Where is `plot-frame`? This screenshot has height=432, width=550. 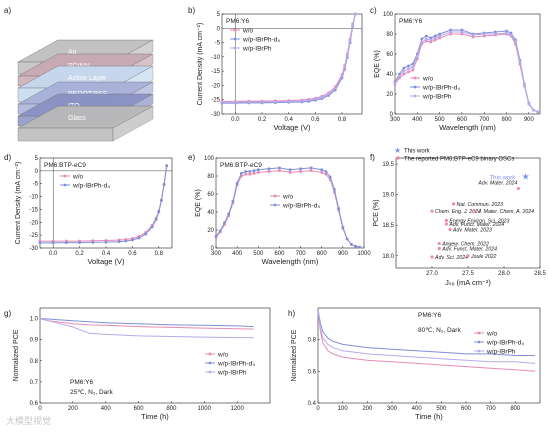
plot-frame is located at coordinates (429, 355).